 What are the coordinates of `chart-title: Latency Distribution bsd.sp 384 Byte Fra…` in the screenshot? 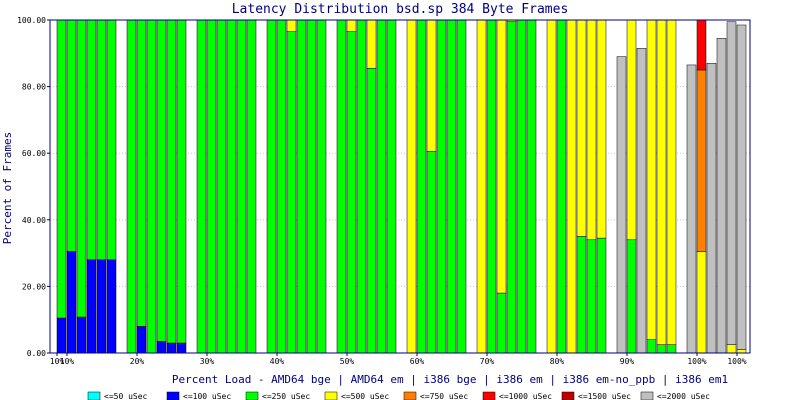 It's located at (400, 9).